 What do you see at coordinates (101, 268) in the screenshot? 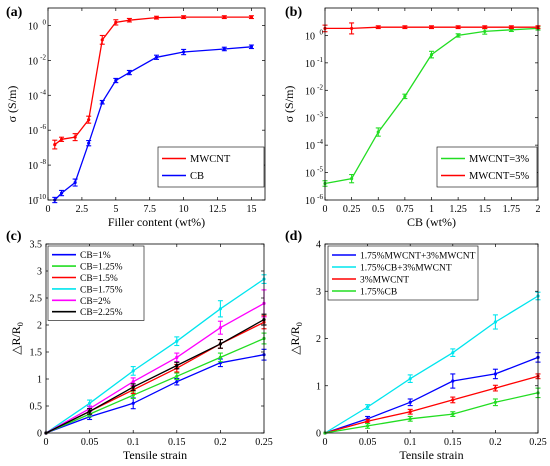
I see `legend-label: CB=1.25%` at bounding box center [101, 268].